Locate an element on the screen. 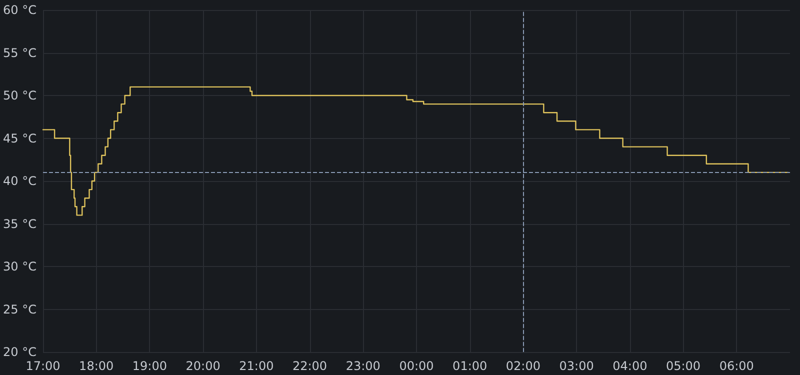  x-tick-label: 00:00 is located at coordinates (416, 366).